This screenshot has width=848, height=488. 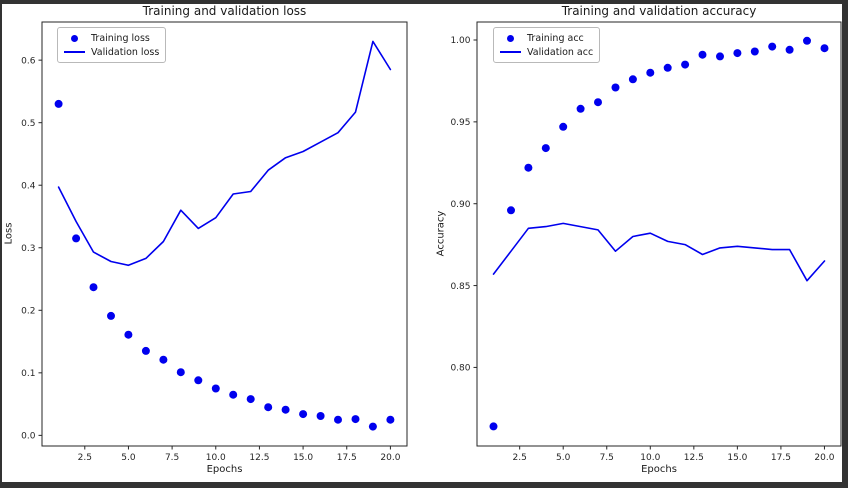 What do you see at coordinates (224, 469) in the screenshot?
I see `loss-x-axis-label: Epochs` at bounding box center [224, 469].